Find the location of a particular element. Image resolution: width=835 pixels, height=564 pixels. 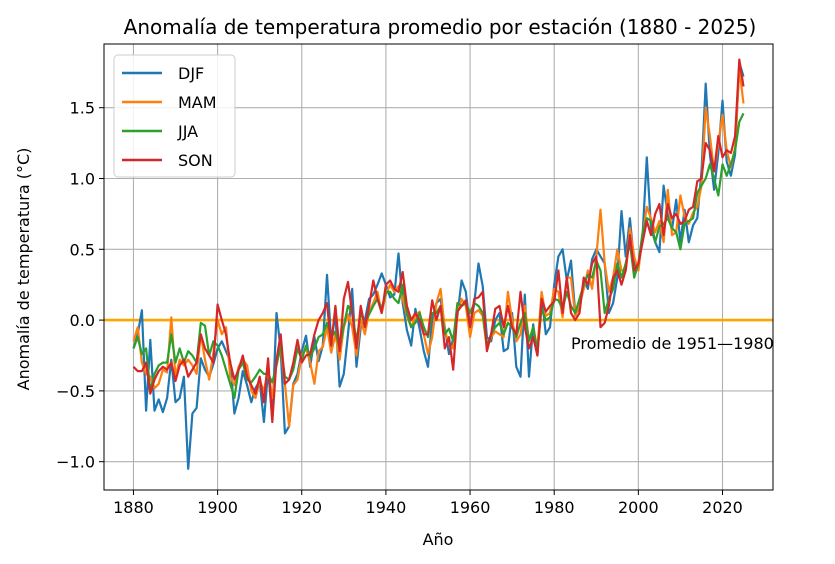

y-tick-label: −0.5 is located at coordinates (75, 391).